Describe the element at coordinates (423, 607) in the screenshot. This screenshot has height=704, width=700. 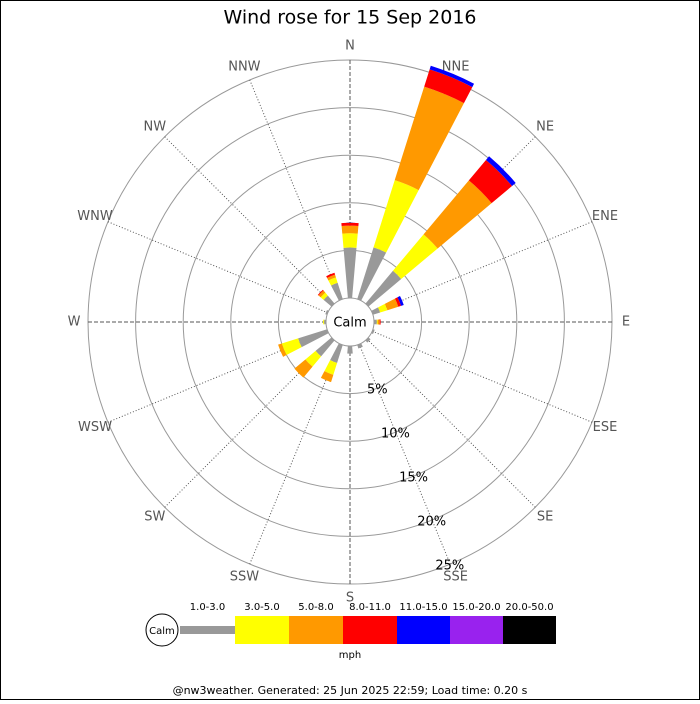
I see `legend-label: 11.0-15.0` at that location.